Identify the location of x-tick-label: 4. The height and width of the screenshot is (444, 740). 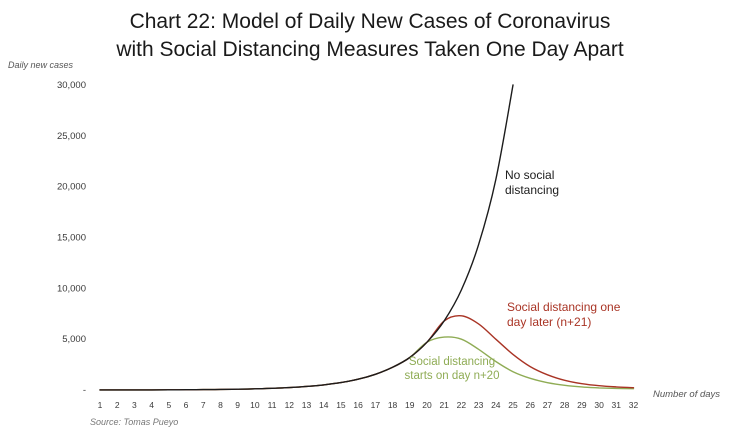
(151, 405).